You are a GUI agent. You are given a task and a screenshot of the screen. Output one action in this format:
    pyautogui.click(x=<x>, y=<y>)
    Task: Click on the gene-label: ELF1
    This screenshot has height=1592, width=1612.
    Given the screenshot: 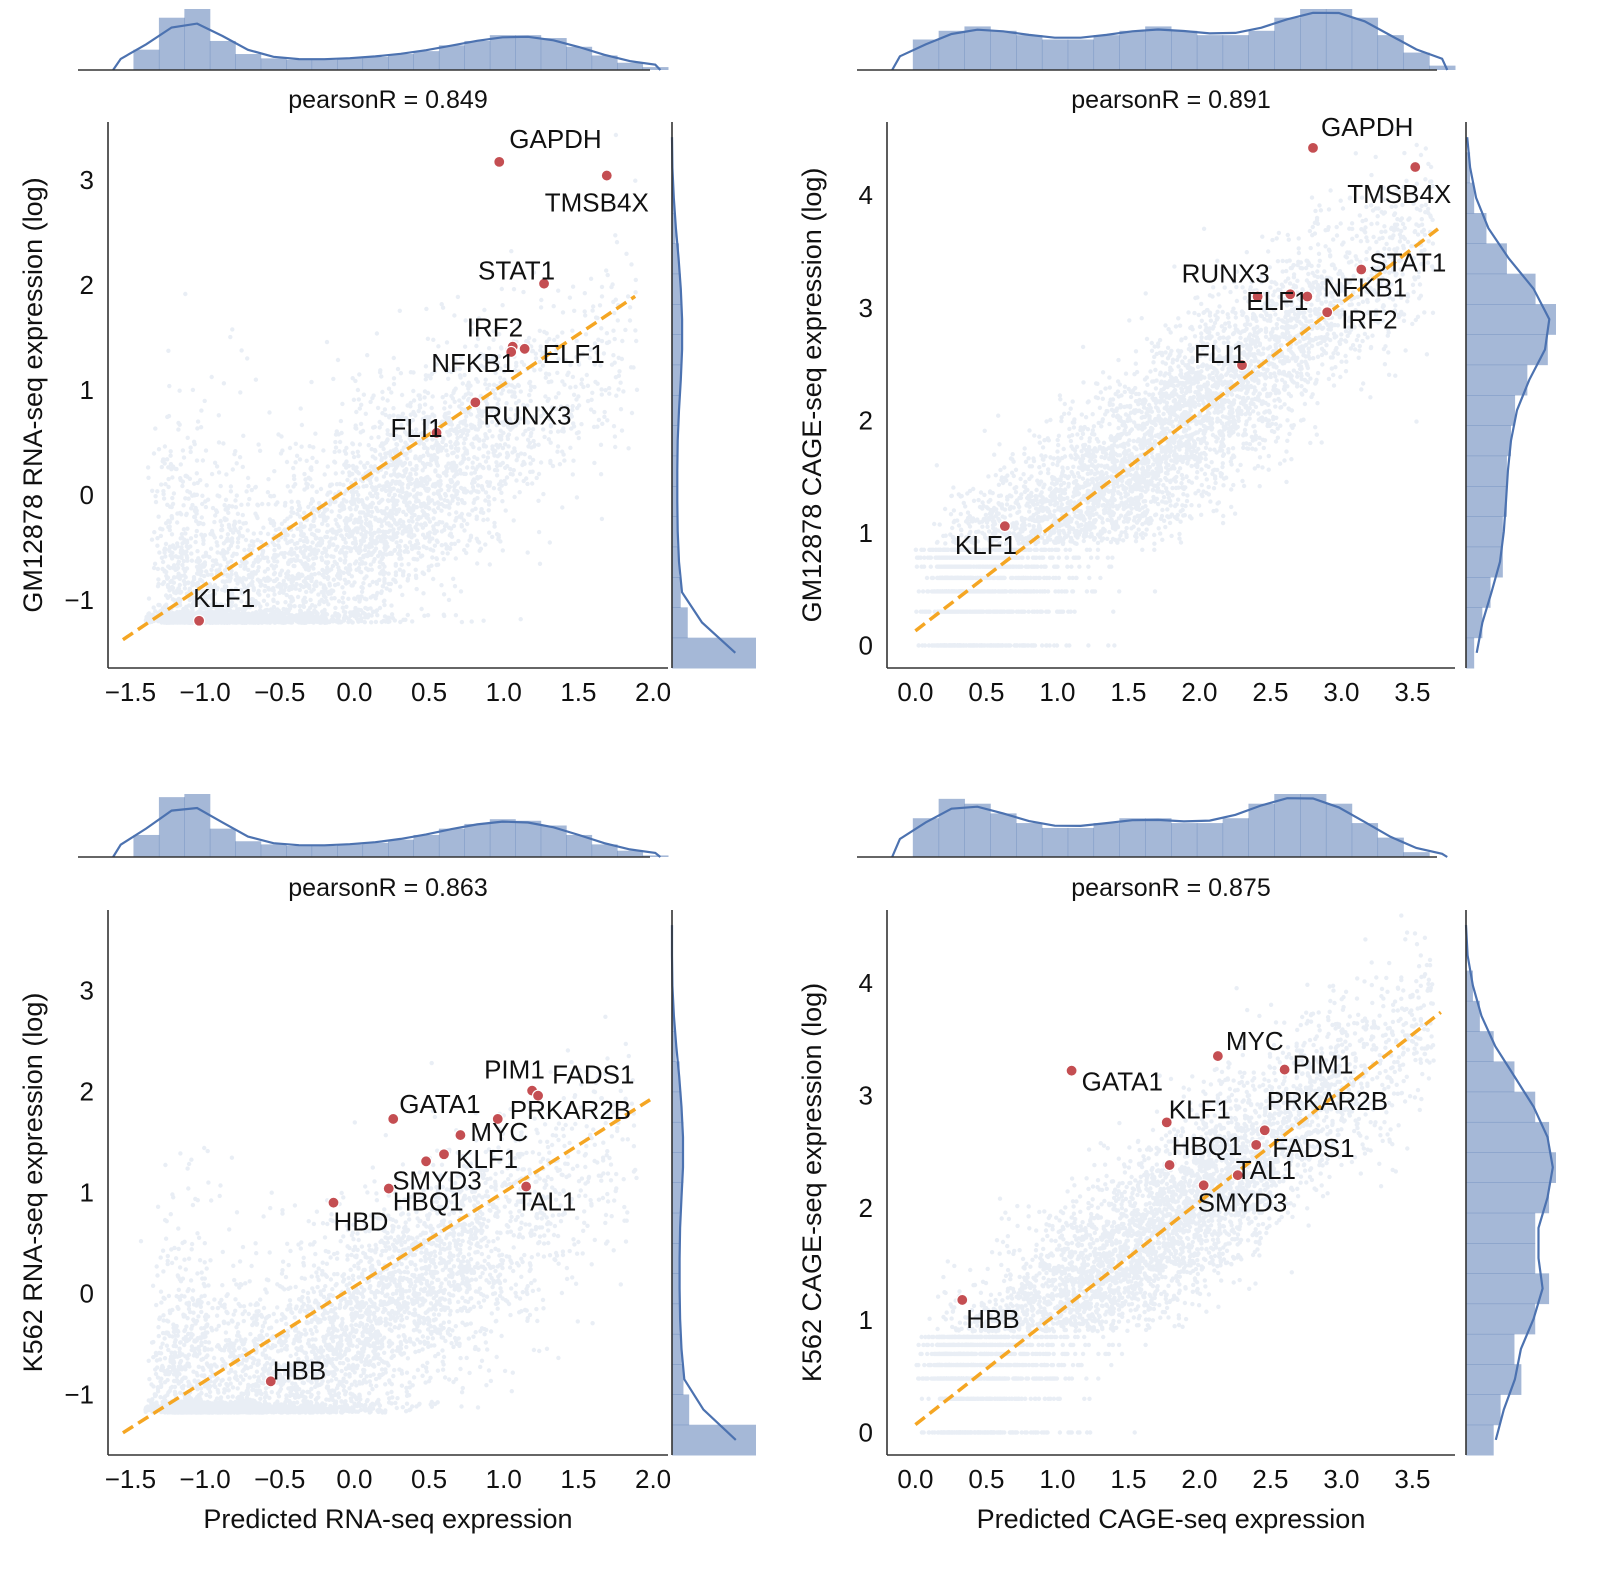 What is the action you would take?
    pyautogui.click(x=1277, y=301)
    